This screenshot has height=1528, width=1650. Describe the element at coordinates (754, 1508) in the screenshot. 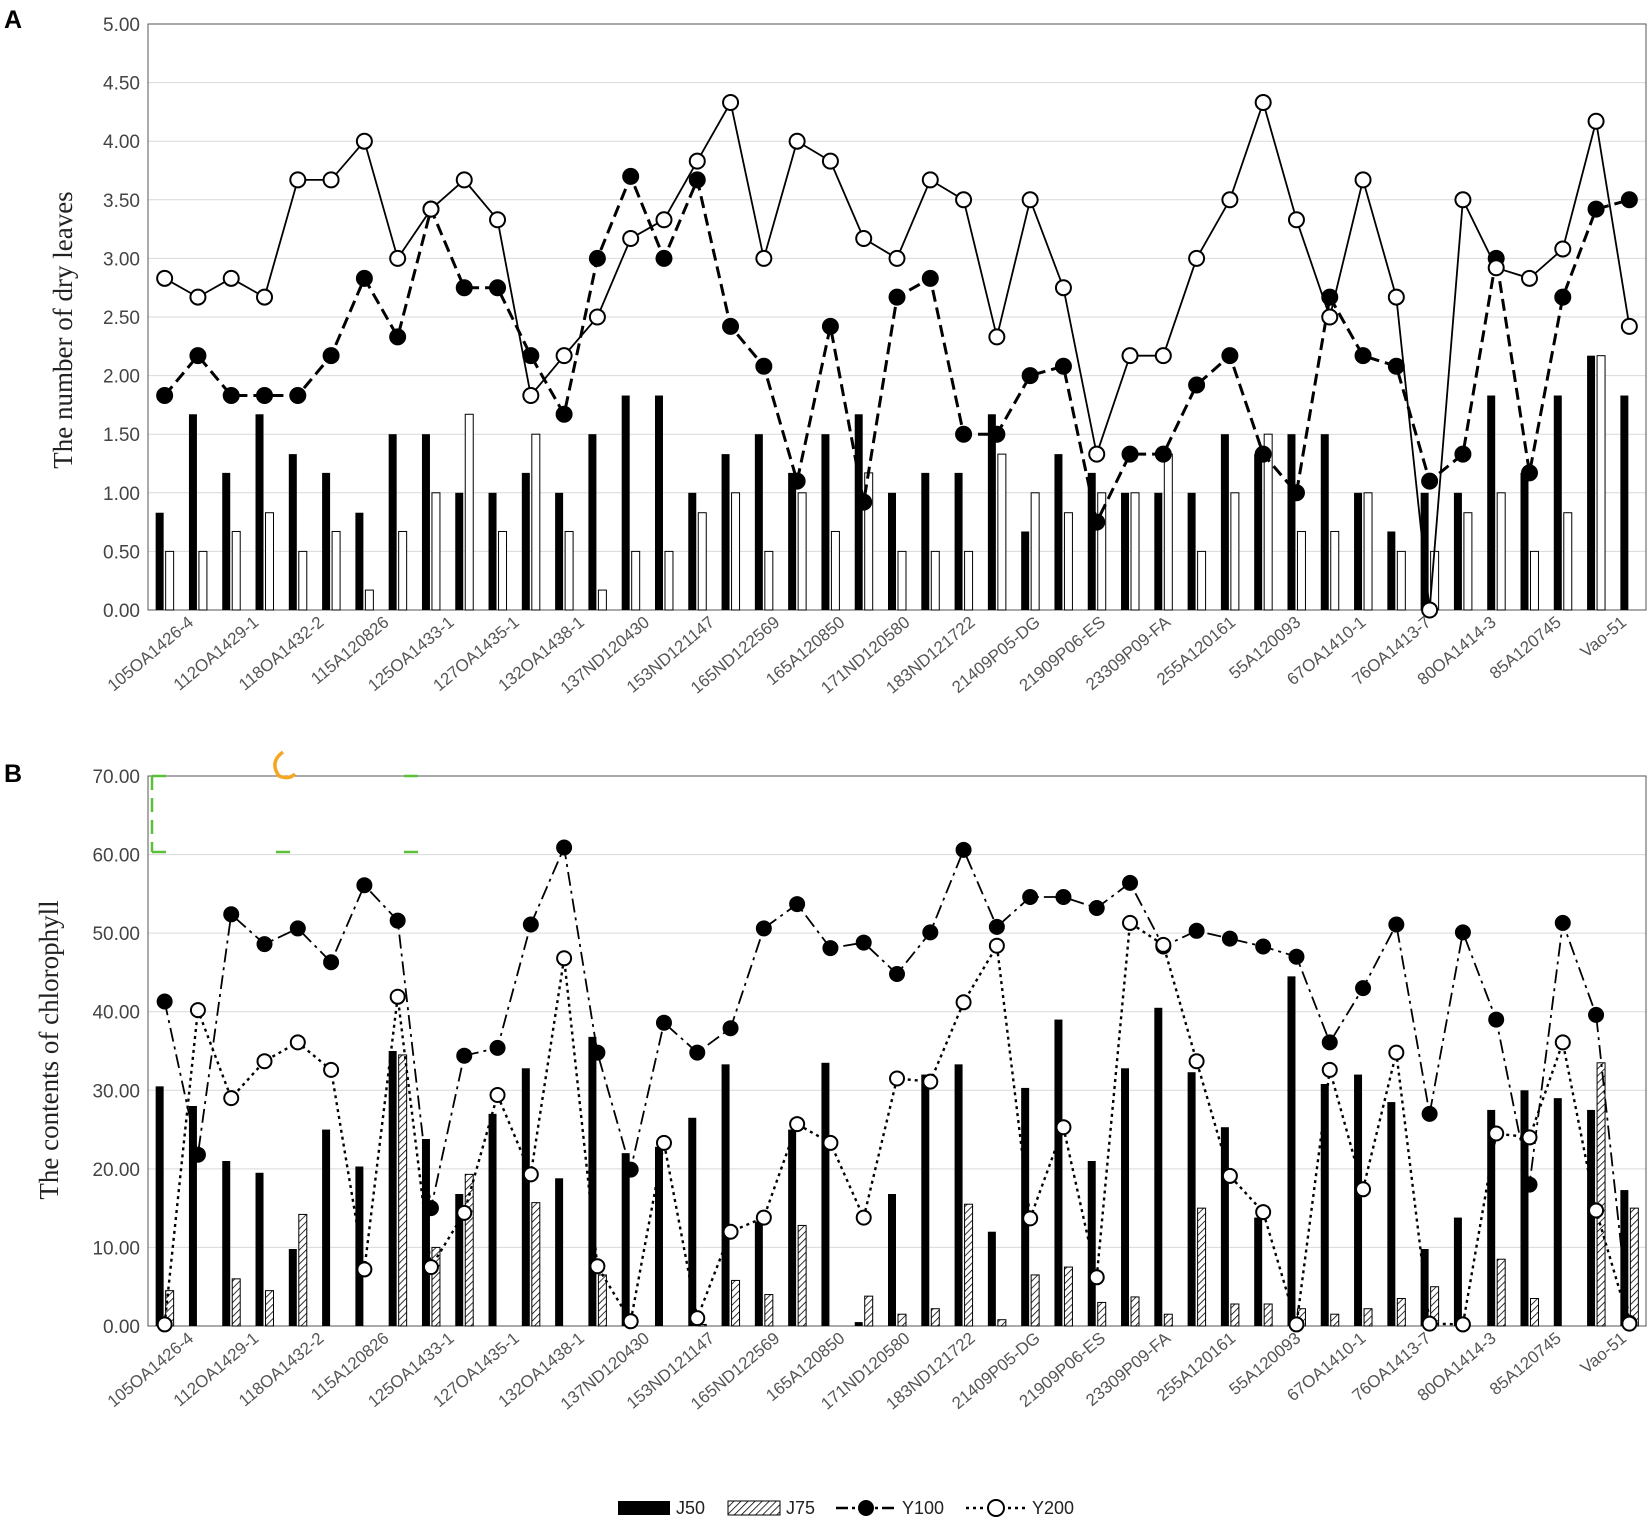

I see `legend-swatch-j75` at that location.